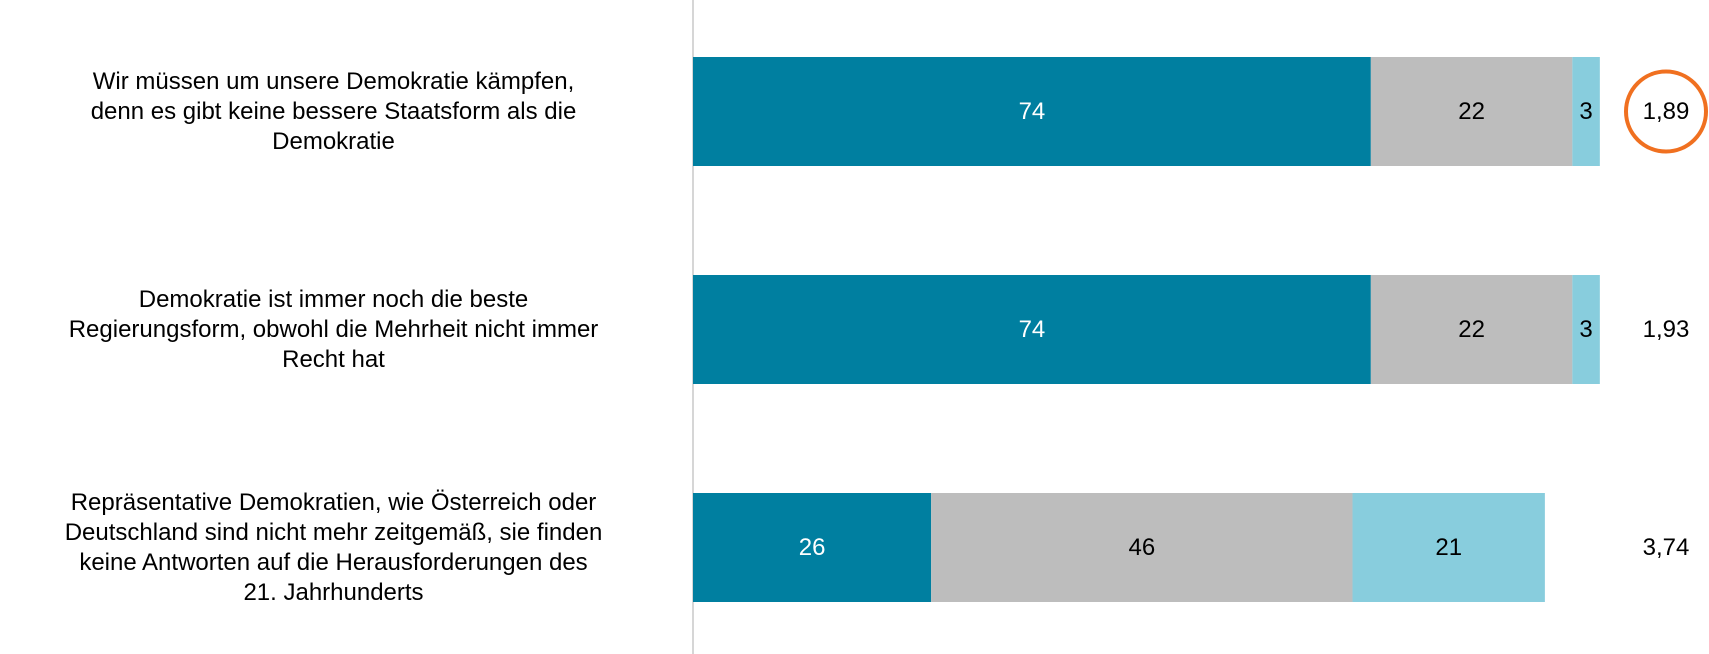 The image size is (1709, 654). I want to click on highlight-circle, so click(1666, 111).